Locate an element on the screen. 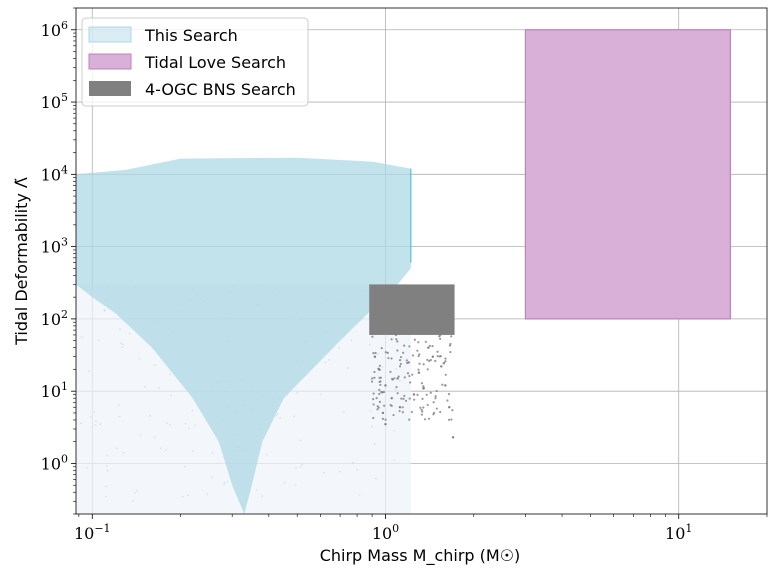 The width and height of the screenshot is (778, 577). bns-search-core is located at coordinates (412, 309).